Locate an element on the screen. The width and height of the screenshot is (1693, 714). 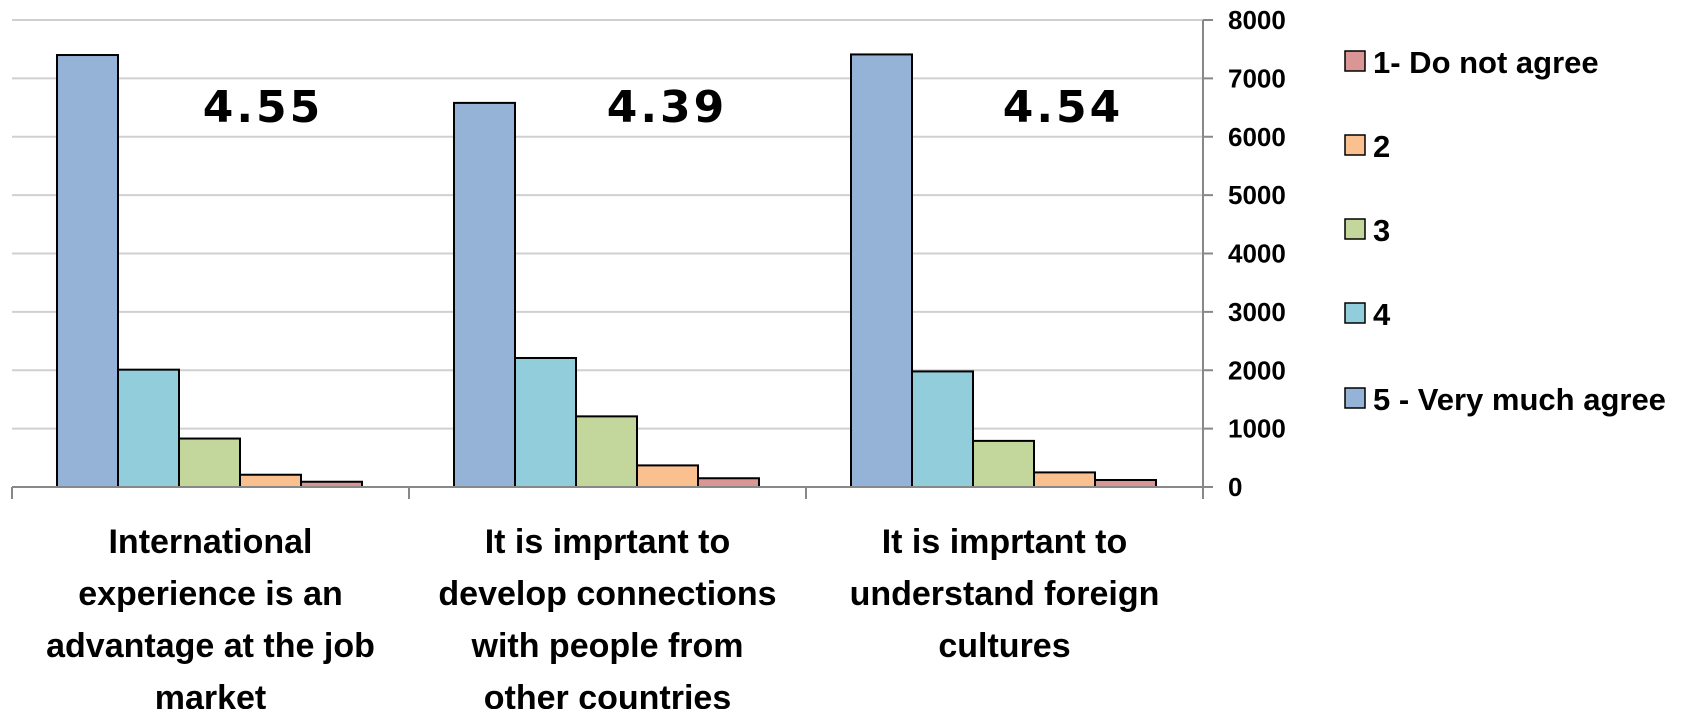
mean-score-label: 4.54 is located at coordinates (1063, 107).